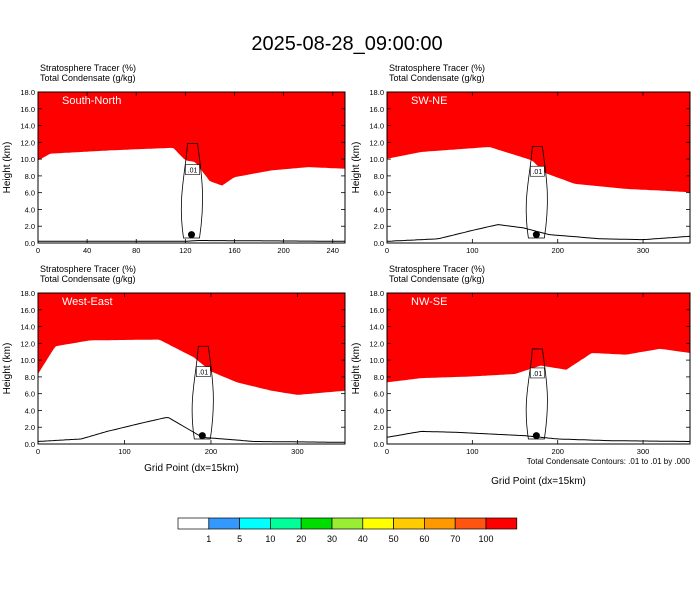  What do you see at coordinates (429, 101) in the screenshot?
I see `panel-label: SW-NE` at bounding box center [429, 101].